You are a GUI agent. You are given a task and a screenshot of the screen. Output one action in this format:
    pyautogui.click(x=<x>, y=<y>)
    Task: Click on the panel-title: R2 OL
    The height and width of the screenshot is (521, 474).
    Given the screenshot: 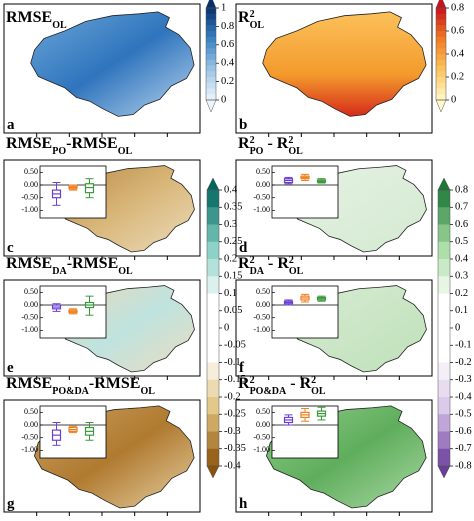 What is the action you would take?
    pyautogui.click(x=251, y=20)
    